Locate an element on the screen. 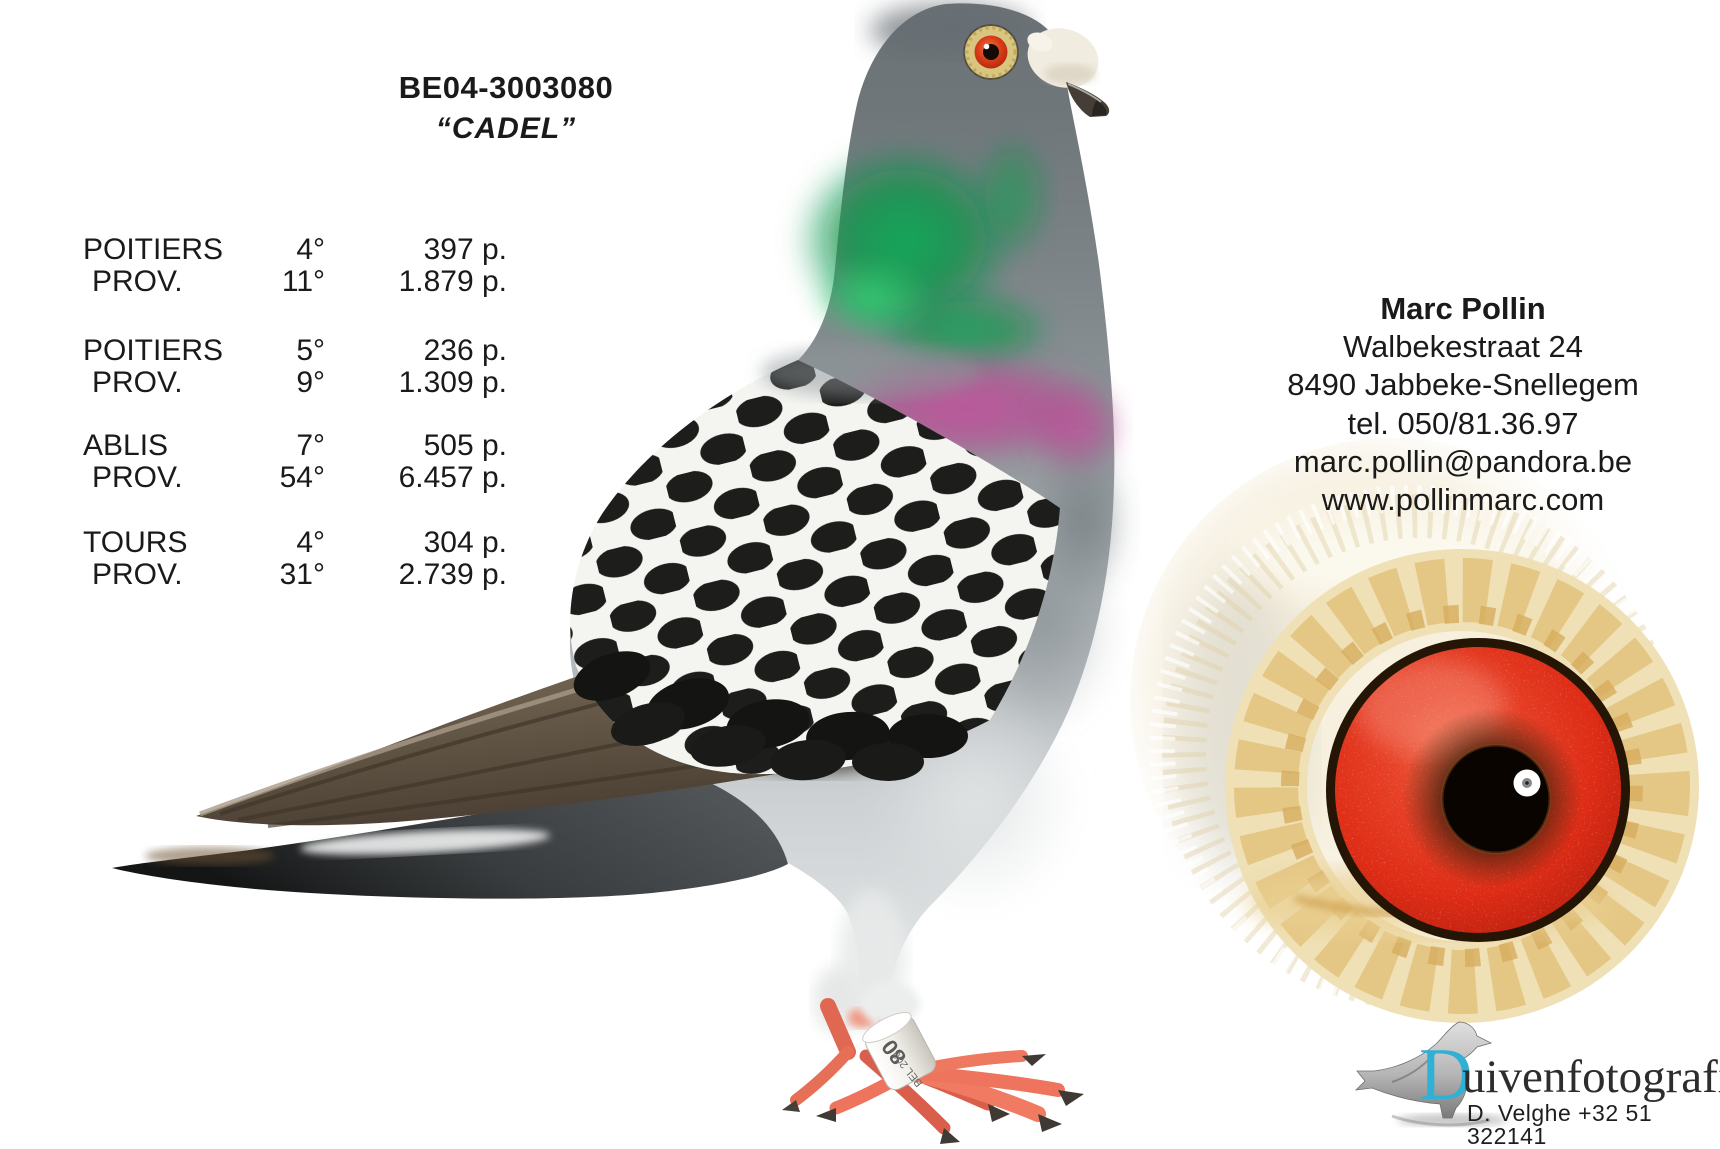  race-points: 2.739 p. is located at coordinates (452, 574).